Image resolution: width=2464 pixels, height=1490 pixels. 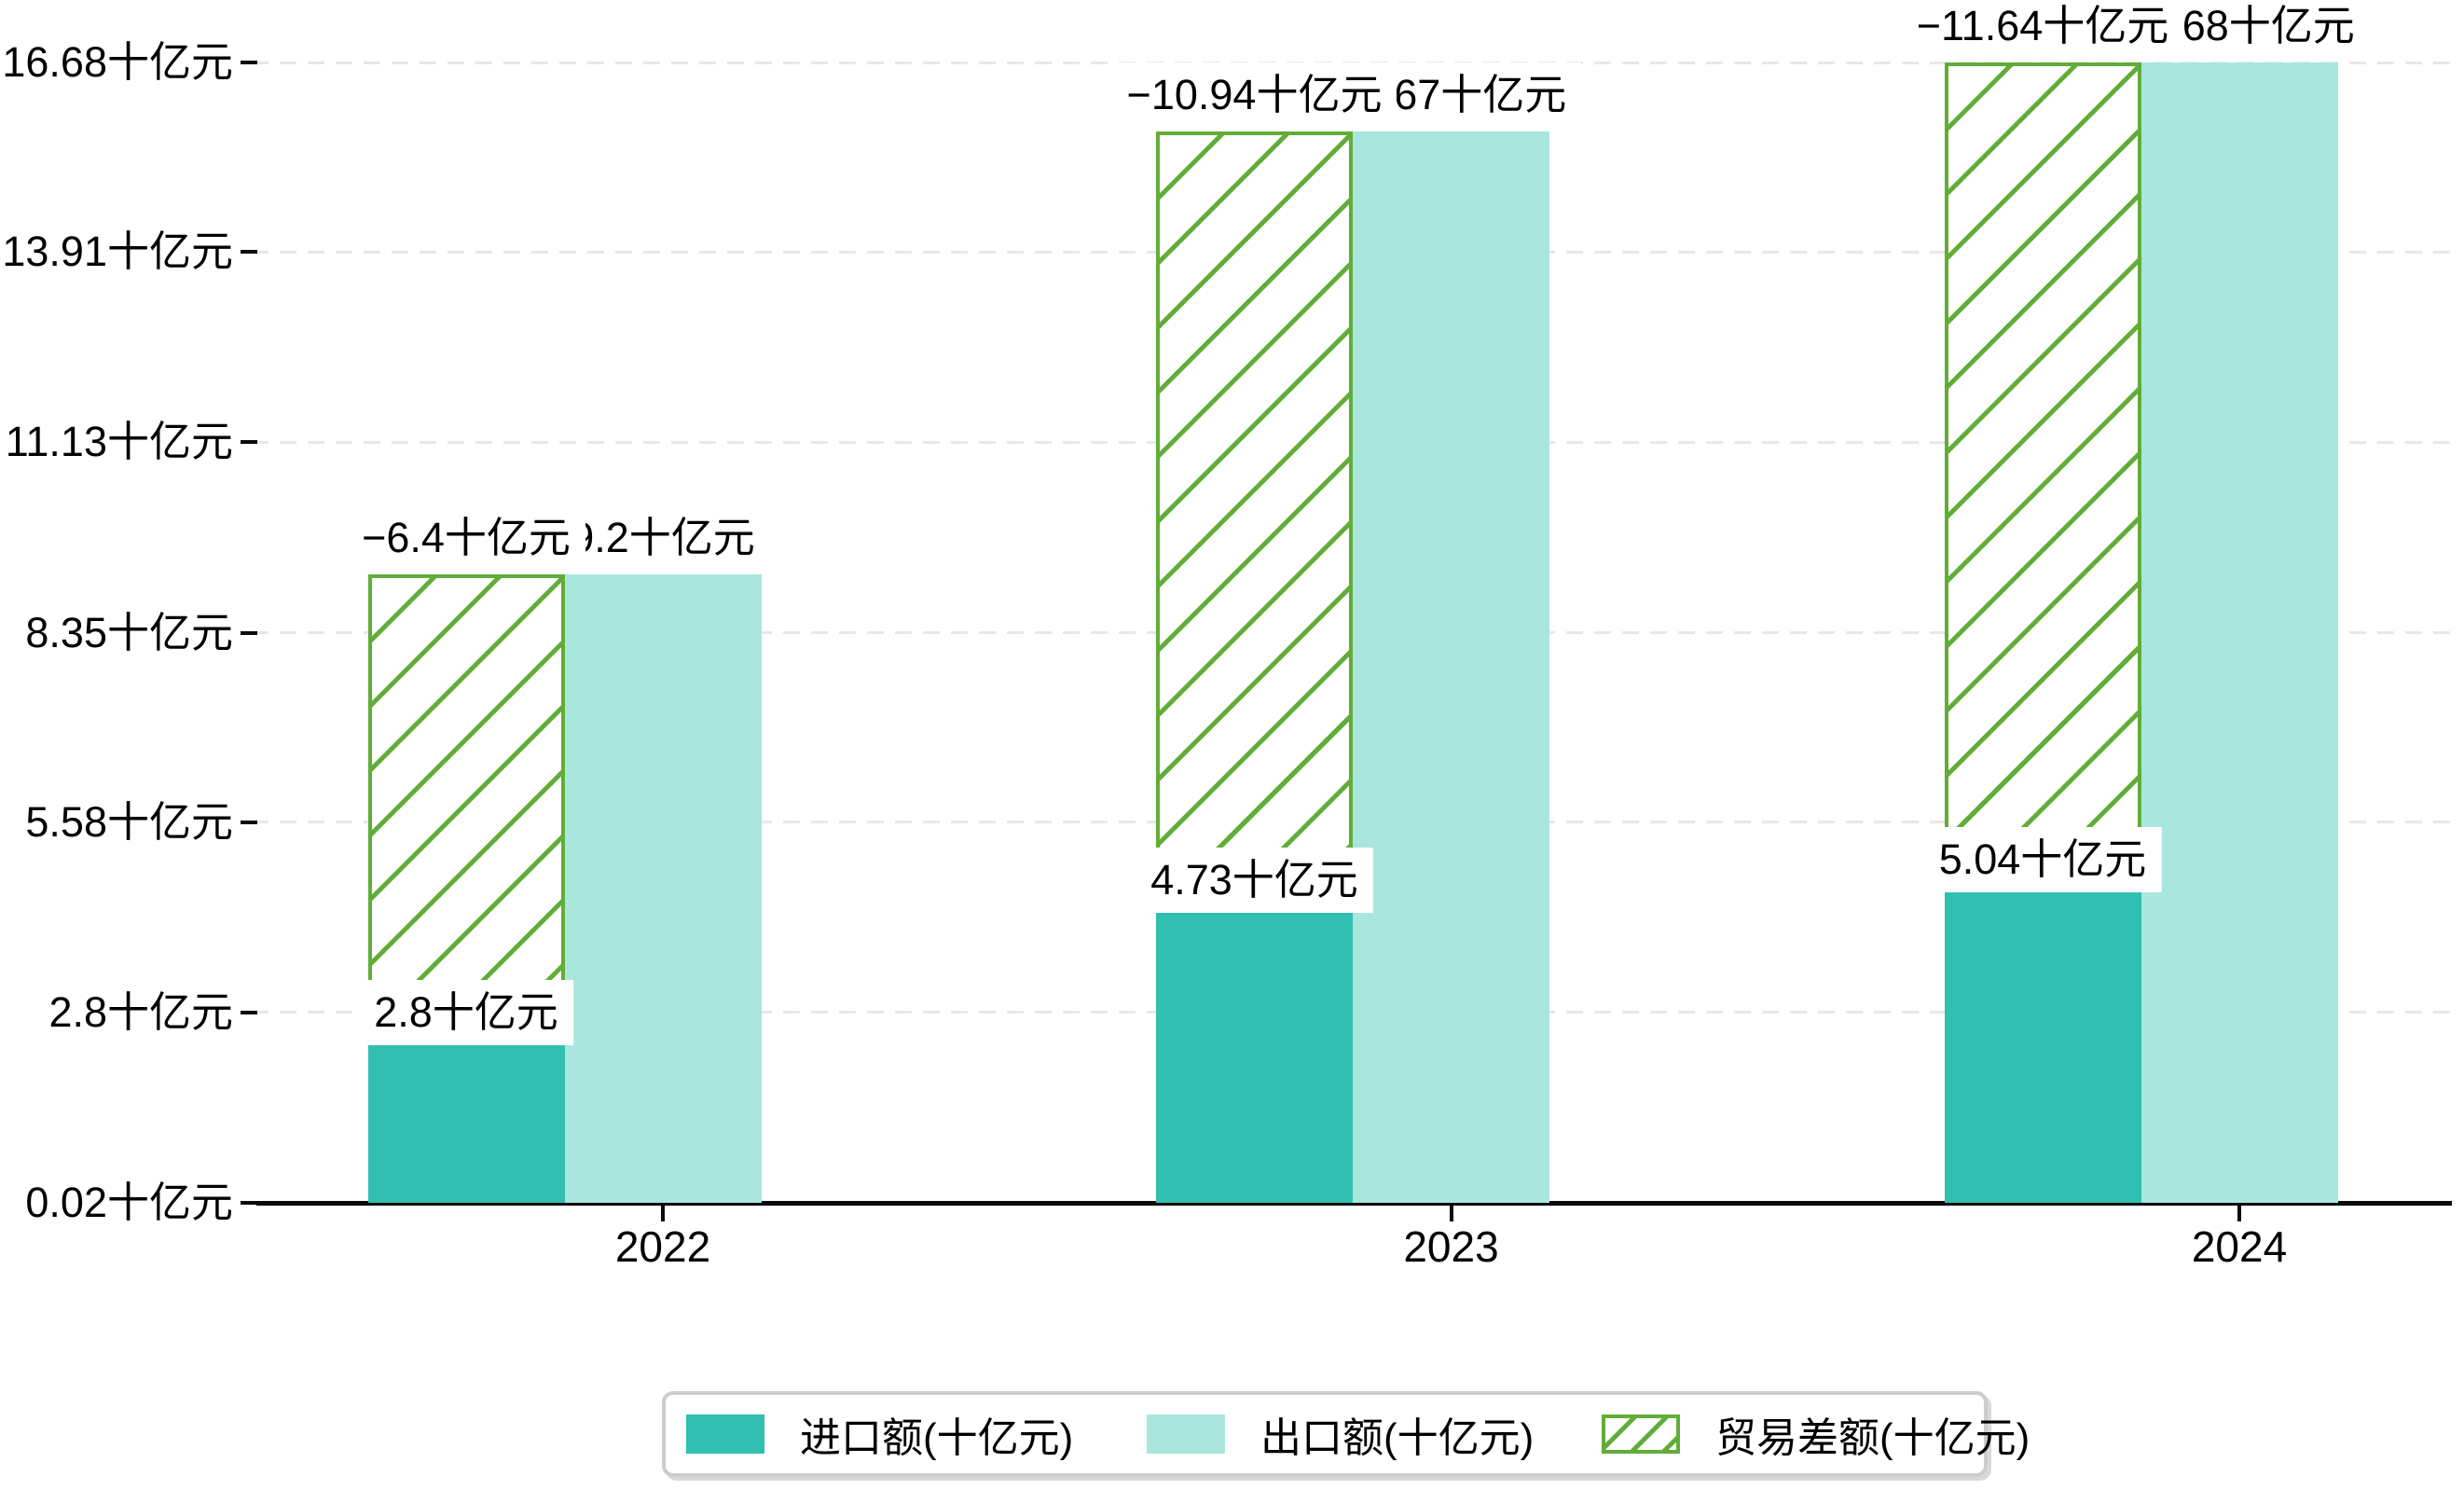 What do you see at coordinates (2043, 859) in the screenshot?
I see `import-value-label: 5.04十亿元` at bounding box center [2043, 859].